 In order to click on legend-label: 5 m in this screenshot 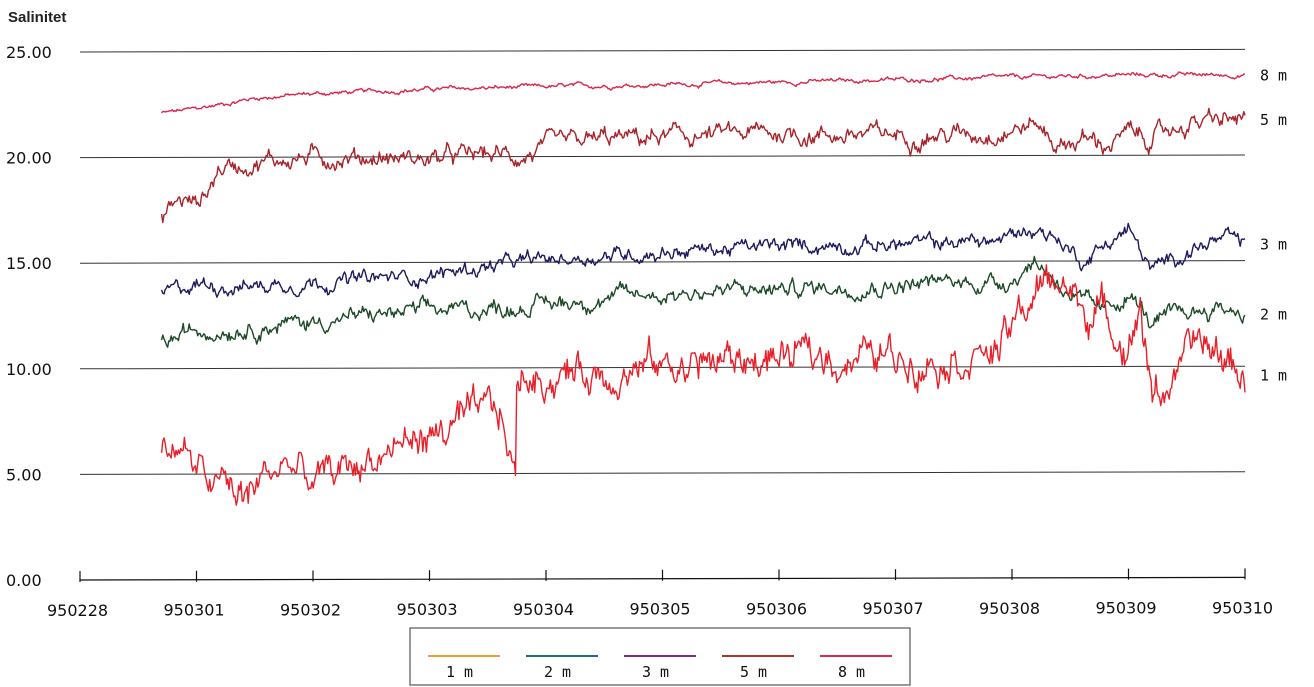, I will do `click(753, 672)`.